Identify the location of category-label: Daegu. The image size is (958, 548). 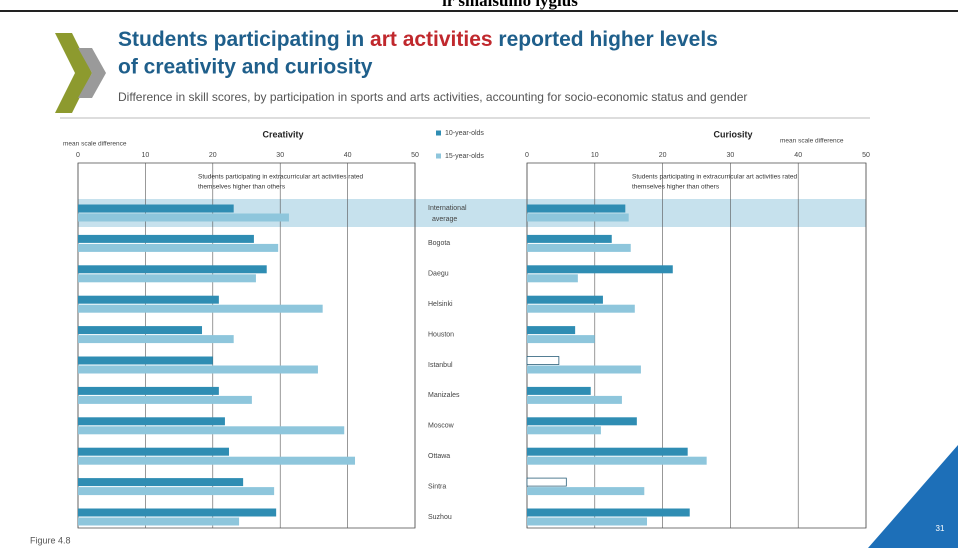
(438, 274).